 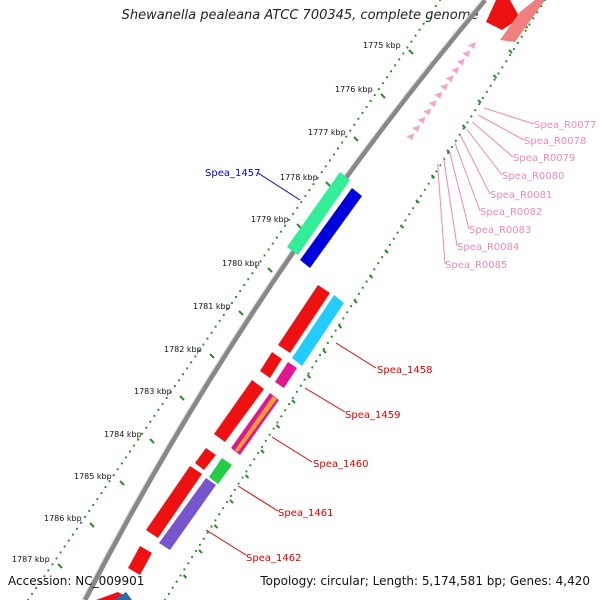 What do you see at coordinates (270, 219) in the screenshot?
I see `scale-label: 1779 kbp` at bounding box center [270, 219].